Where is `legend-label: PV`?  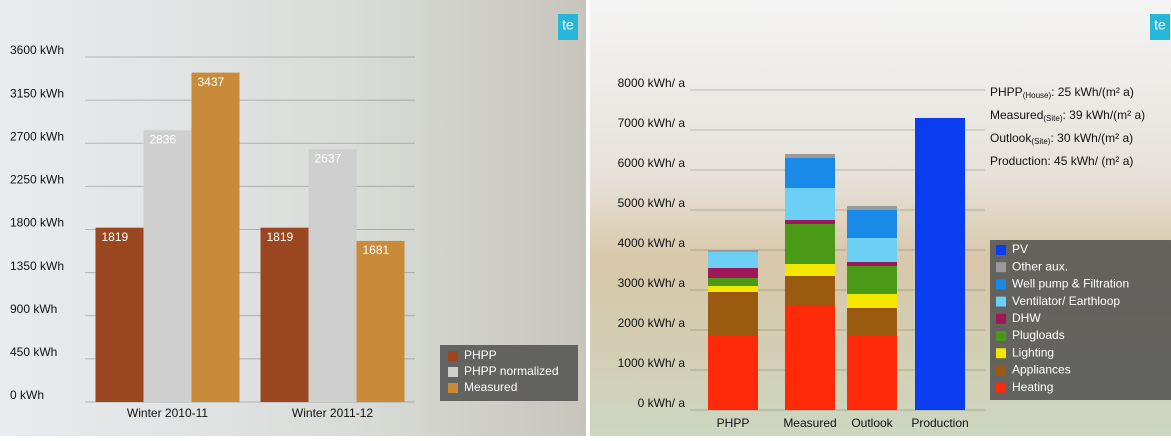
legend-label: PV is located at coordinates (1020, 249).